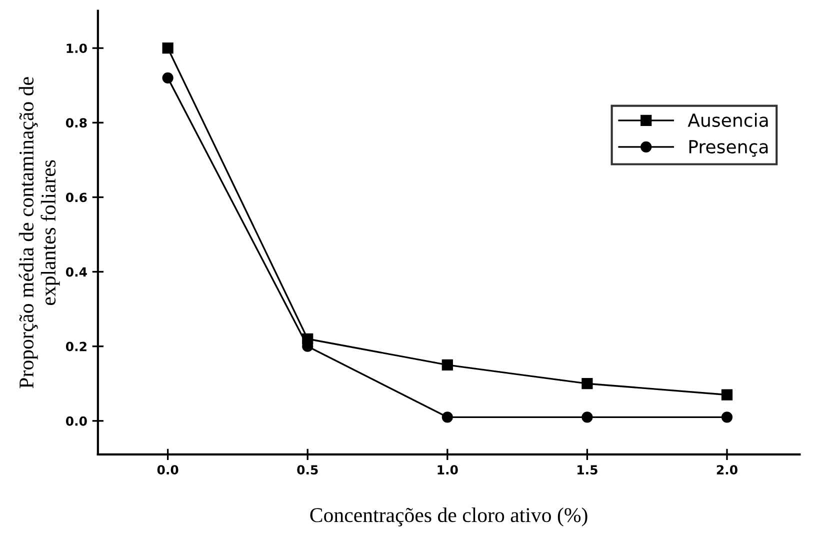 Image resolution: width=816 pixels, height=541 pixels. I want to click on y-tick-label: 0.2, so click(76, 347).